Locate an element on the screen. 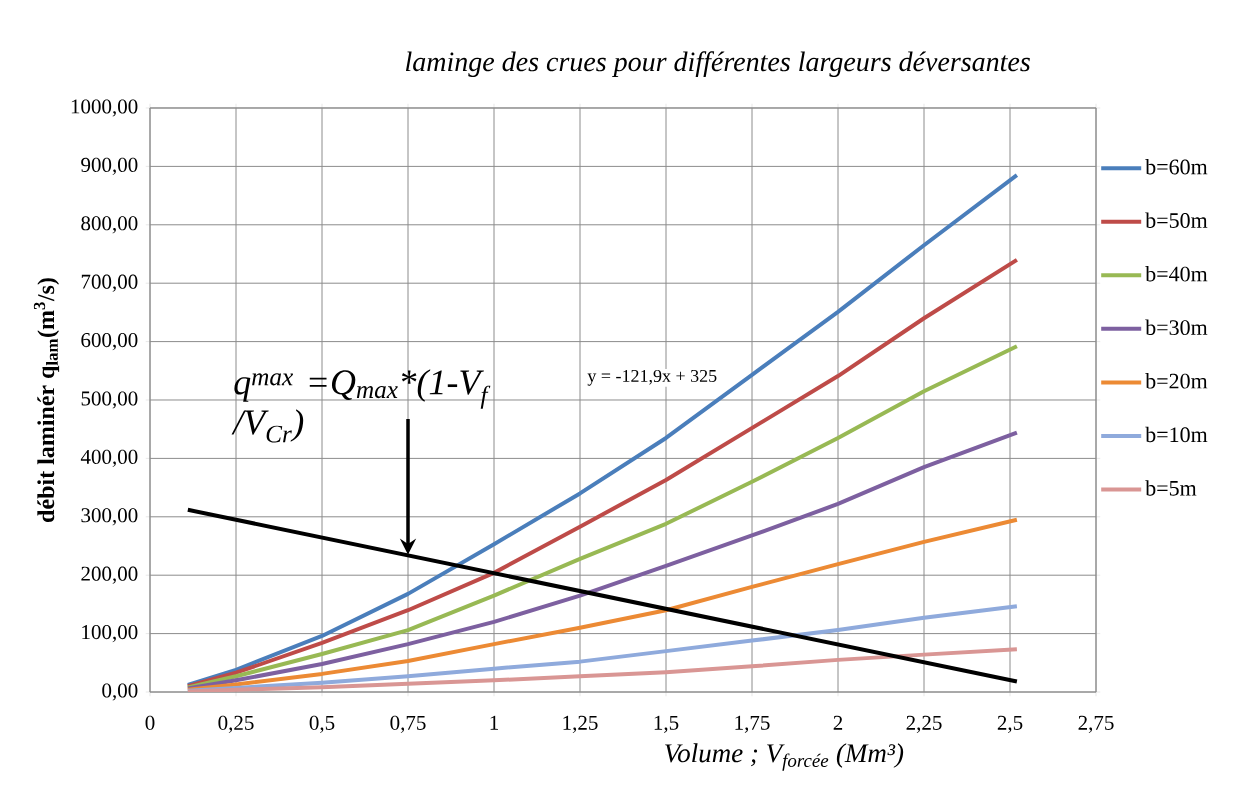 This screenshot has height=791, width=1237. legend-label: b=10m is located at coordinates (1176, 434).